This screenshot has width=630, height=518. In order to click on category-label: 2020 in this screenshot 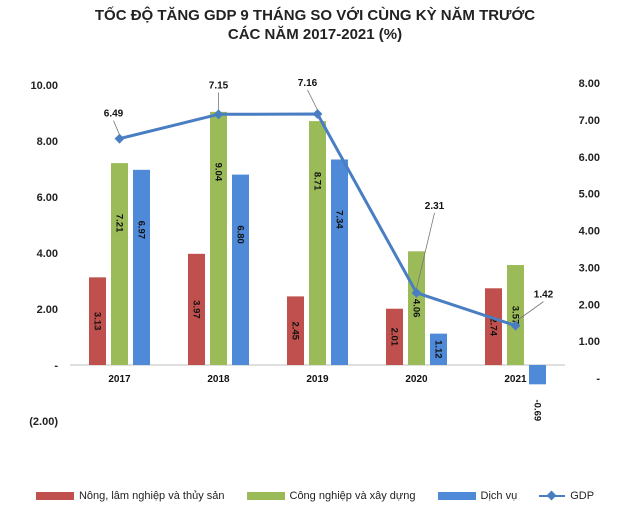, I will do `click(416, 379)`.